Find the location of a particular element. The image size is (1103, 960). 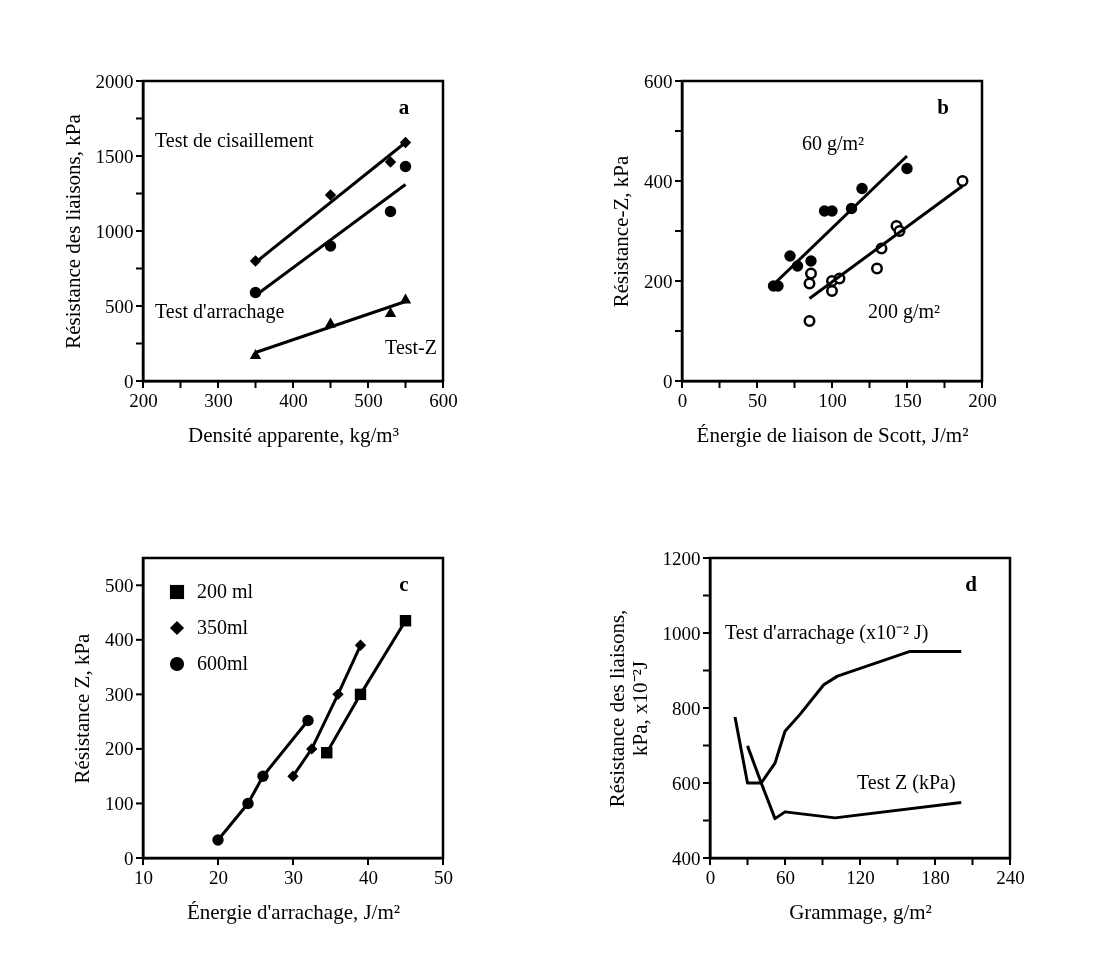

series-label: Test-Z is located at coordinates (411, 347).